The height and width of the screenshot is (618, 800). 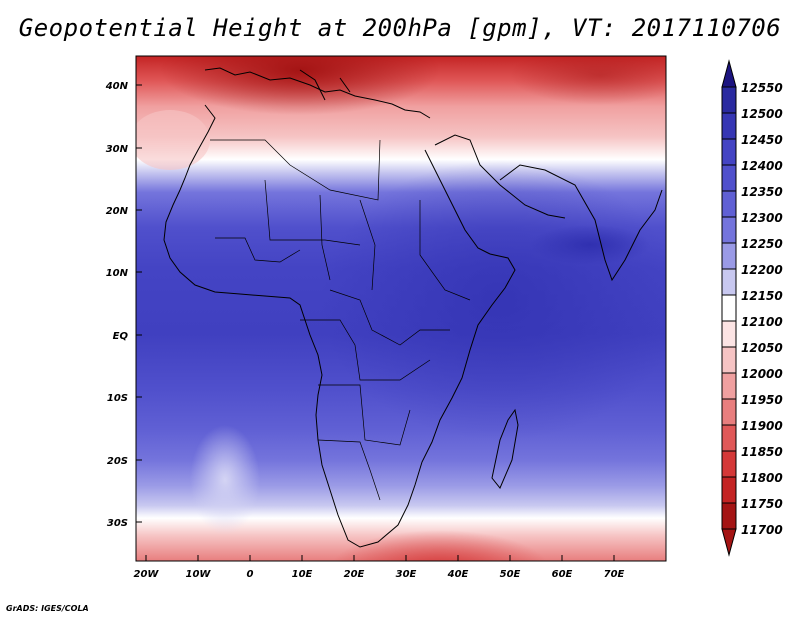 What do you see at coordinates (302, 574) in the screenshot?
I see `lon-label-10e: 10E` at bounding box center [302, 574].